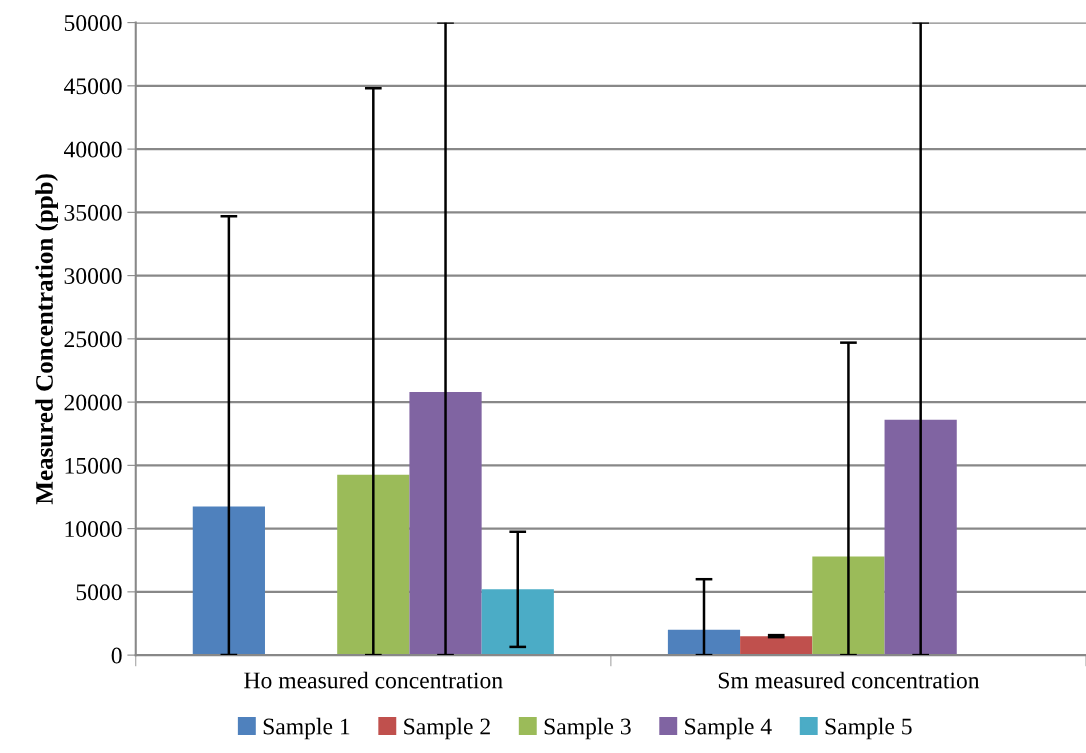  I want to click on legend-label: Sample 3, so click(587, 728).